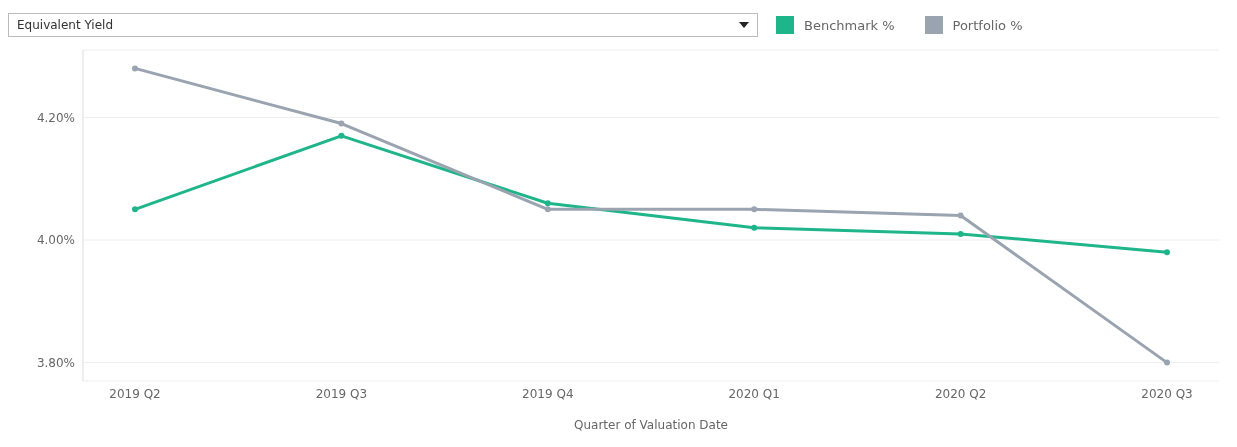 The width and height of the screenshot is (1237, 447). What do you see at coordinates (341, 393) in the screenshot?
I see `x-tick-label: 2019 Q3` at bounding box center [341, 393].